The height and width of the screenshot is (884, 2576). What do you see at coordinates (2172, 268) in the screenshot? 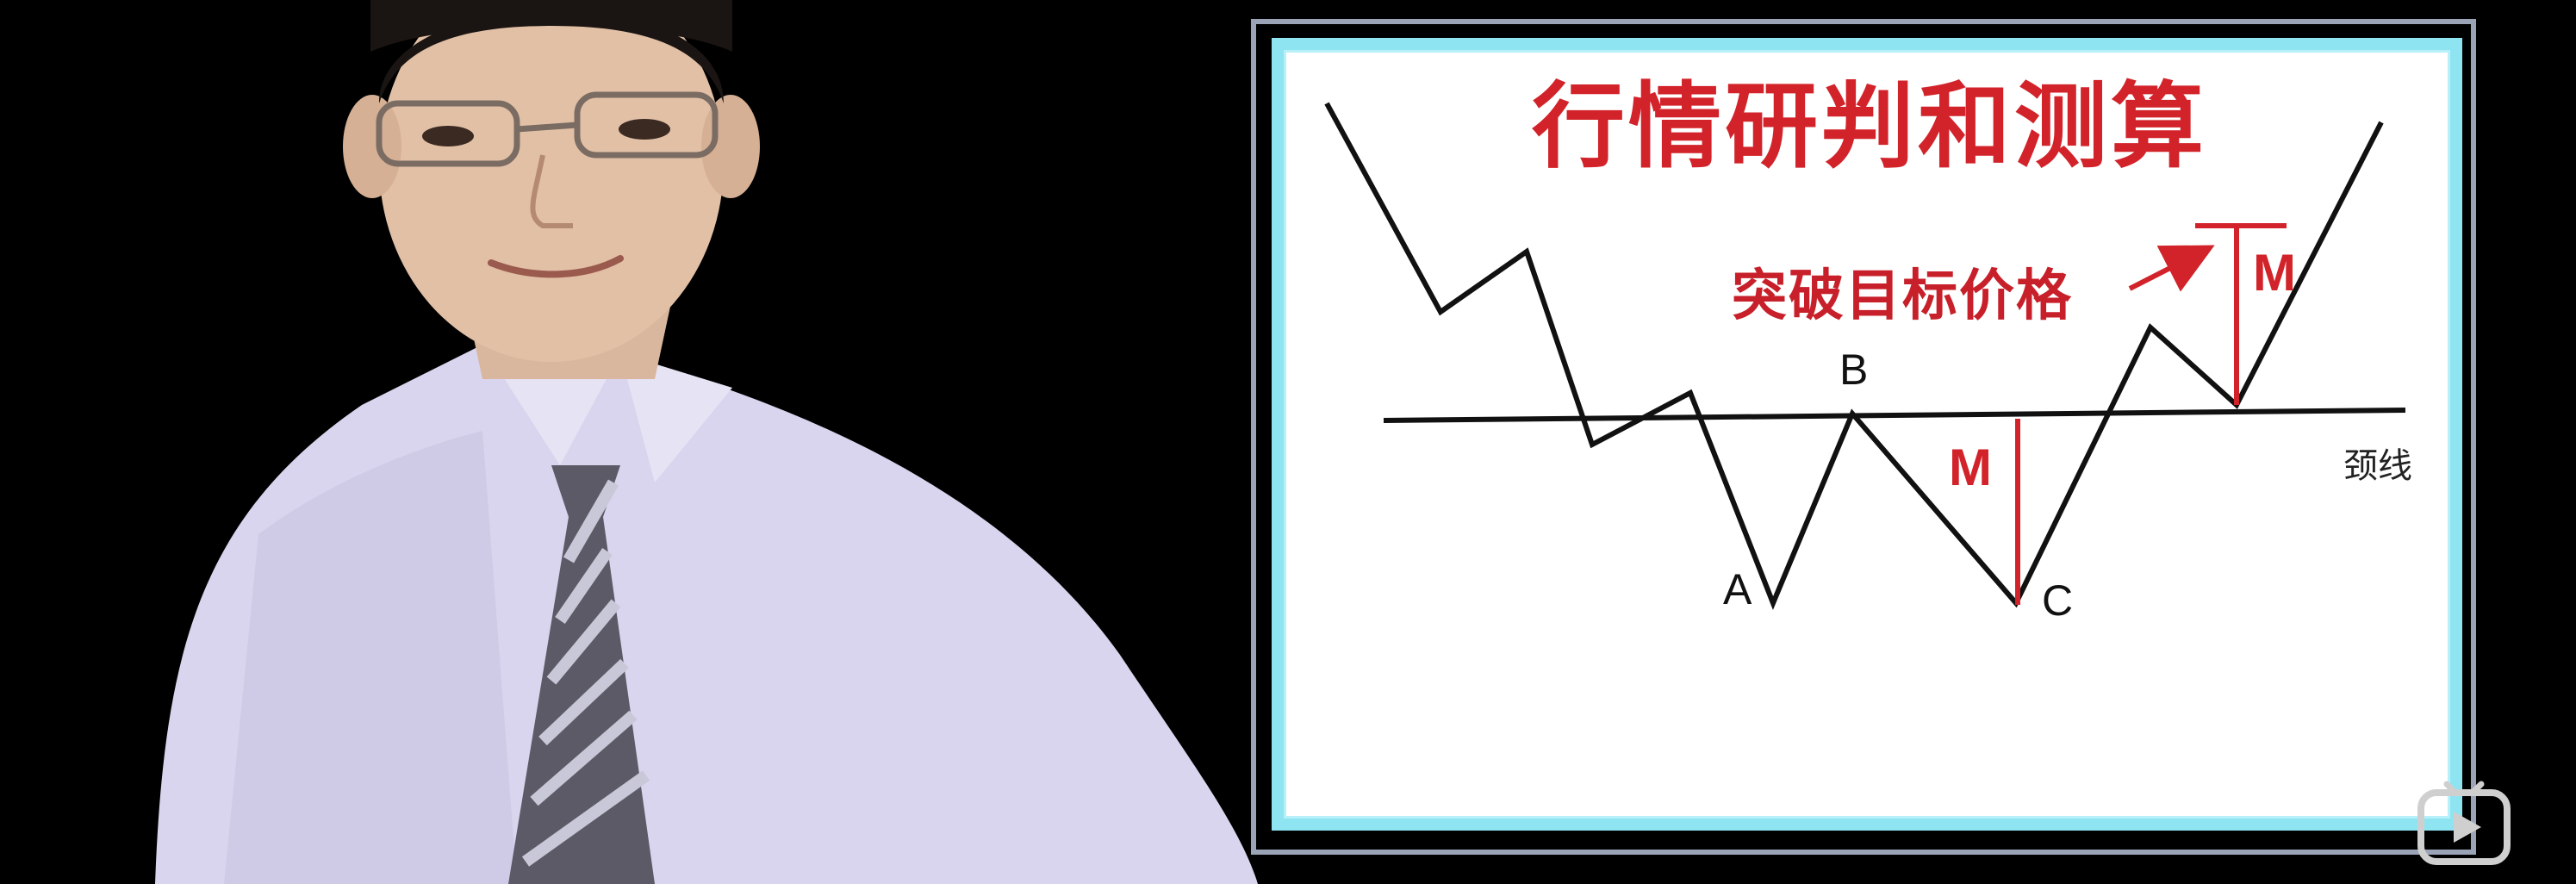
I see `target-arrow` at bounding box center [2172, 268].